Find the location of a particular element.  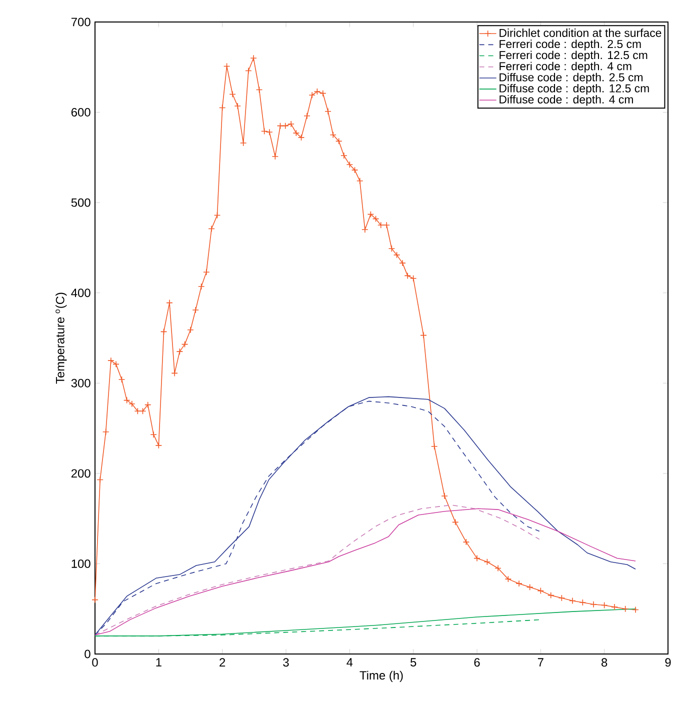

x-tick-label: 8 is located at coordinates (604, 662).